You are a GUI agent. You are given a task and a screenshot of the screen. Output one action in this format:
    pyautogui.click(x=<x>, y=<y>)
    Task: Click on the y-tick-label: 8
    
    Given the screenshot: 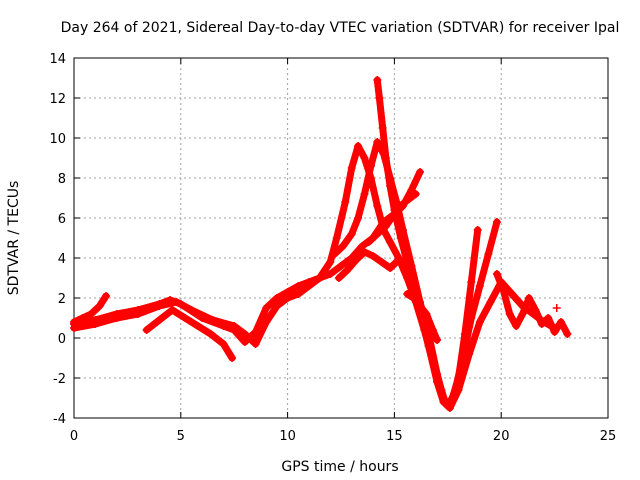 What is the action you would take?
    pyautogui.click(x=62, y=179)
    